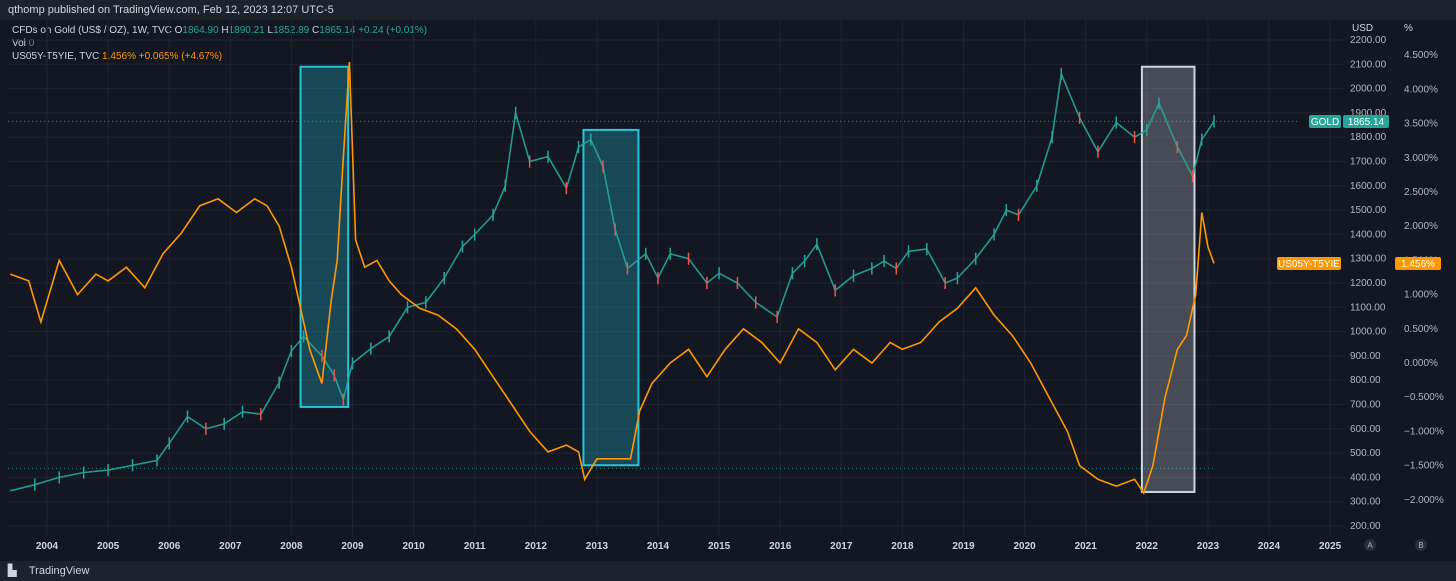 The height and width of the screenshot is (581, 1456). What do you see at coordinates (1365, 453) in the screenshot?
I see `usd-tick-label: 500.00` at bounding box center [1365, 453].